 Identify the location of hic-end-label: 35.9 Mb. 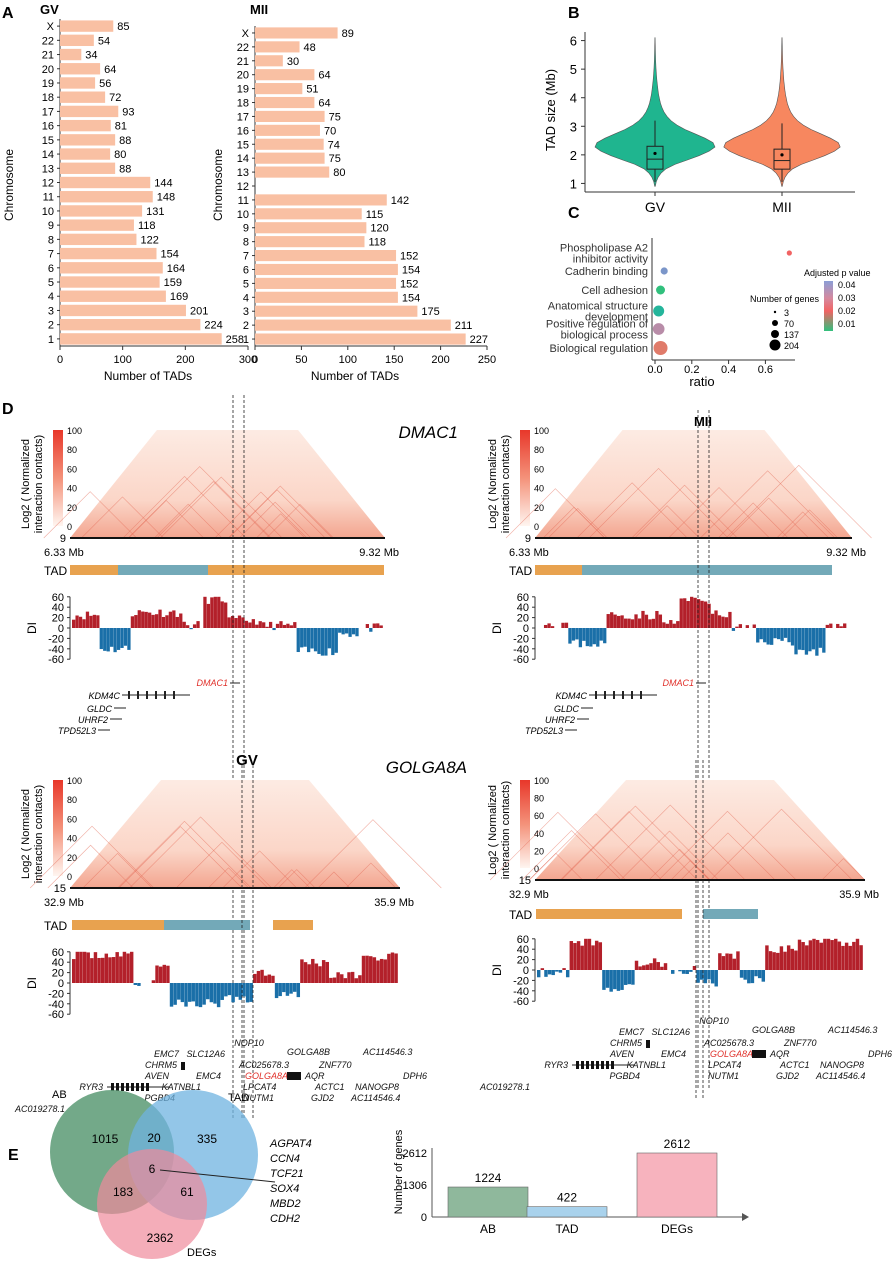
(394, 903).